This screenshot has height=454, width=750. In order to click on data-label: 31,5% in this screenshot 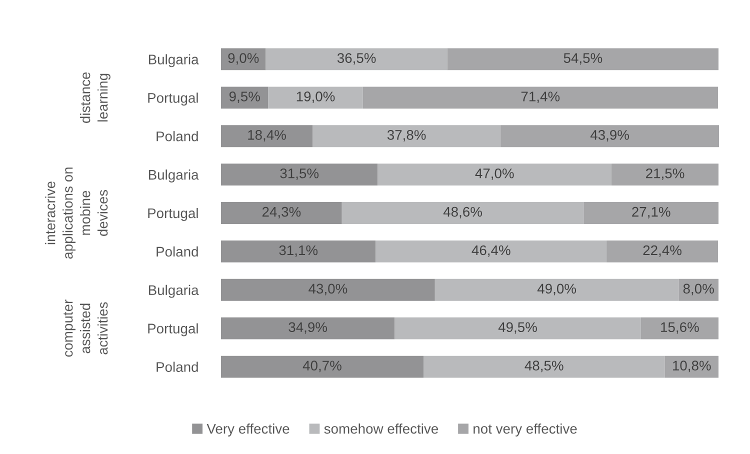, I will do `click(299, 174)`.